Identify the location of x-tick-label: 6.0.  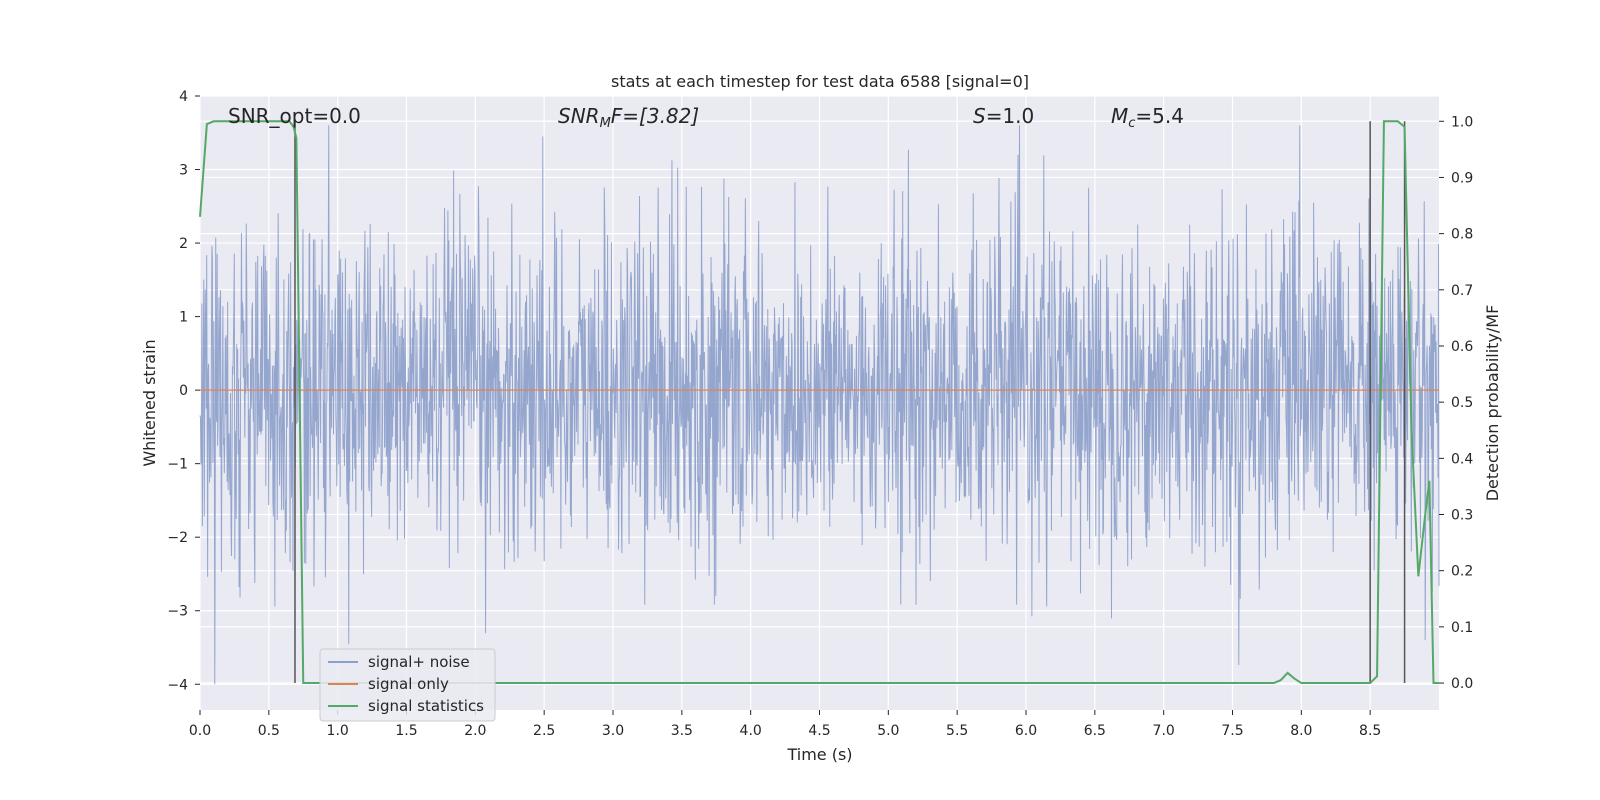
(1026, 731).